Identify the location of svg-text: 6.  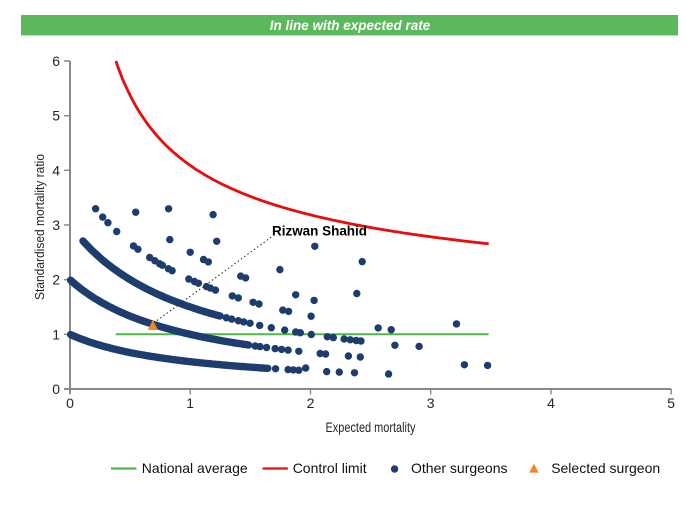
(56, 61).